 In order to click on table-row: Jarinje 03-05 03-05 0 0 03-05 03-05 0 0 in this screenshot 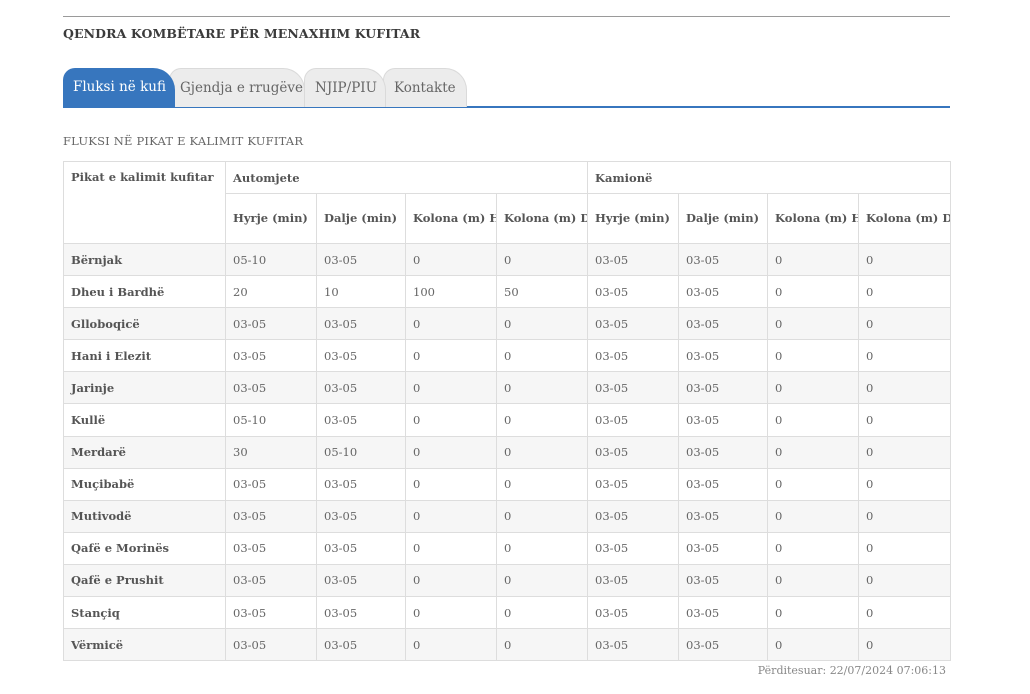, I will do `click(507, 388)`.